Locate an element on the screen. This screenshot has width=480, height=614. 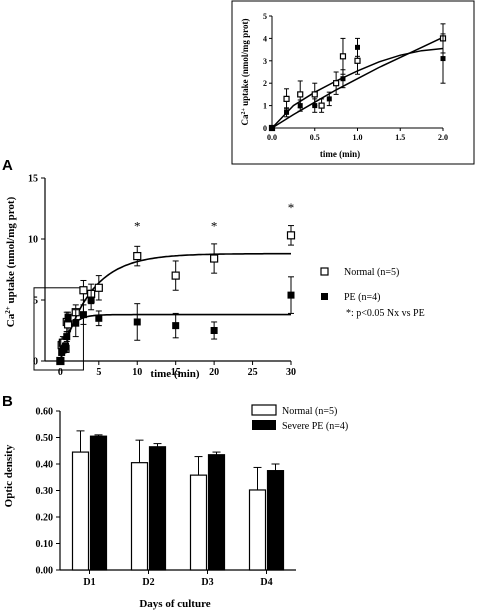
inset-y-tick-label: 3 is located at coordinates (265, 61).